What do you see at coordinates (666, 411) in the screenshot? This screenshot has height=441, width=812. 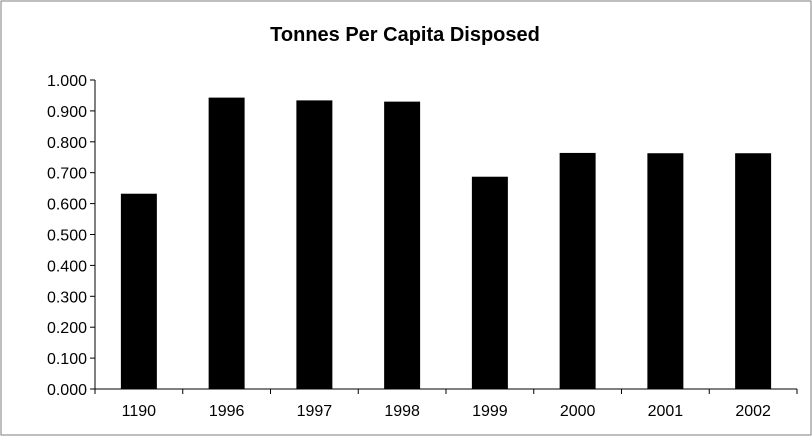 I see `x-tick-label: 2001` at bounding box center [666, 411].